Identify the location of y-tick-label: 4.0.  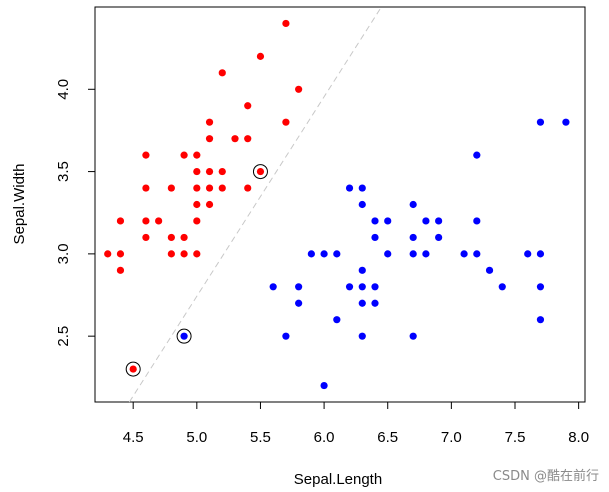
(63, 89).